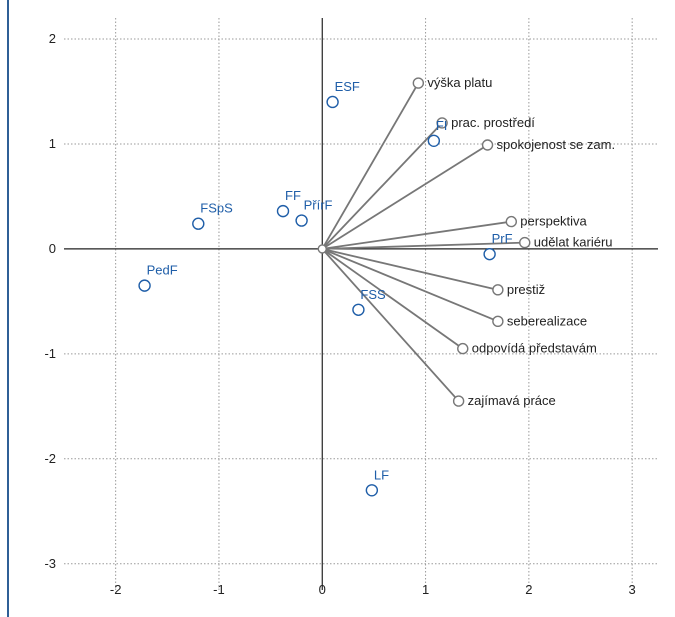 Image resolution: width=675 pixels, height=617 pixels. What do you see at coordinates (216, 208) in the screenshot?
I see `faculty-label: FSpS` at bounding box center [216, 208].